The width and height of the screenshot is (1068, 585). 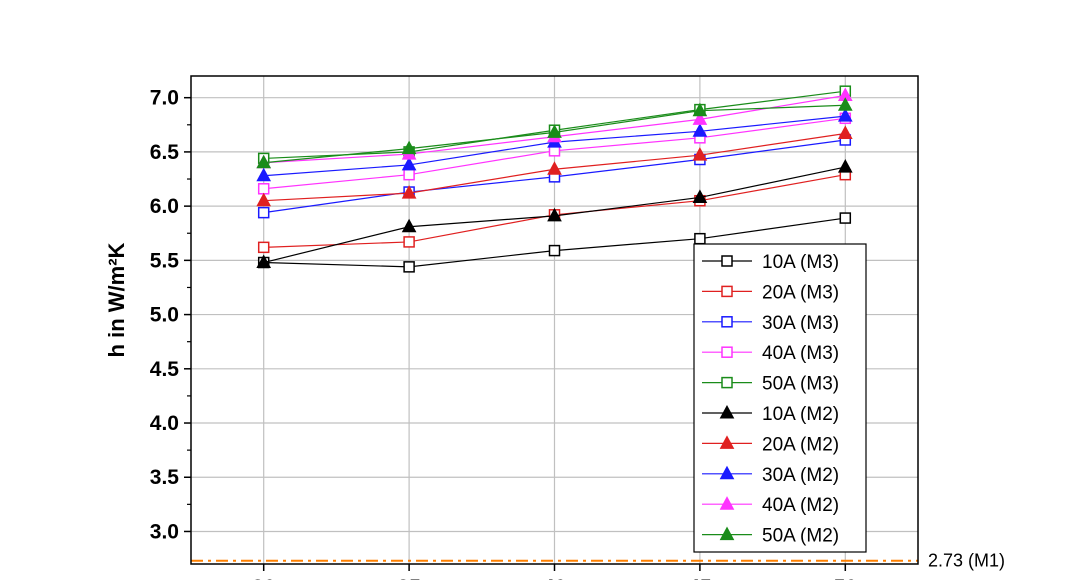 I want to click on x-tick-label: 45, so click(x=700, y=578).